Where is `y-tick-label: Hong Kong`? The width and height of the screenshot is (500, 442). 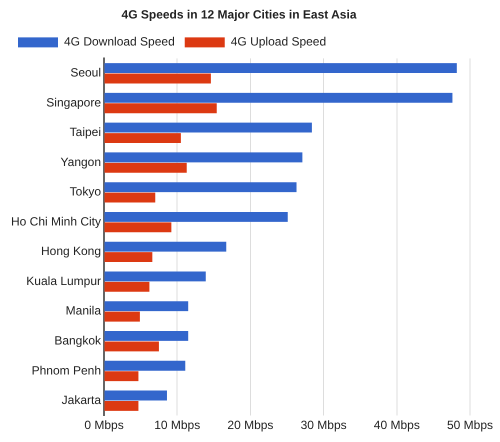 y-tick-label: Hong Kong is located at coordinates (71, 251).